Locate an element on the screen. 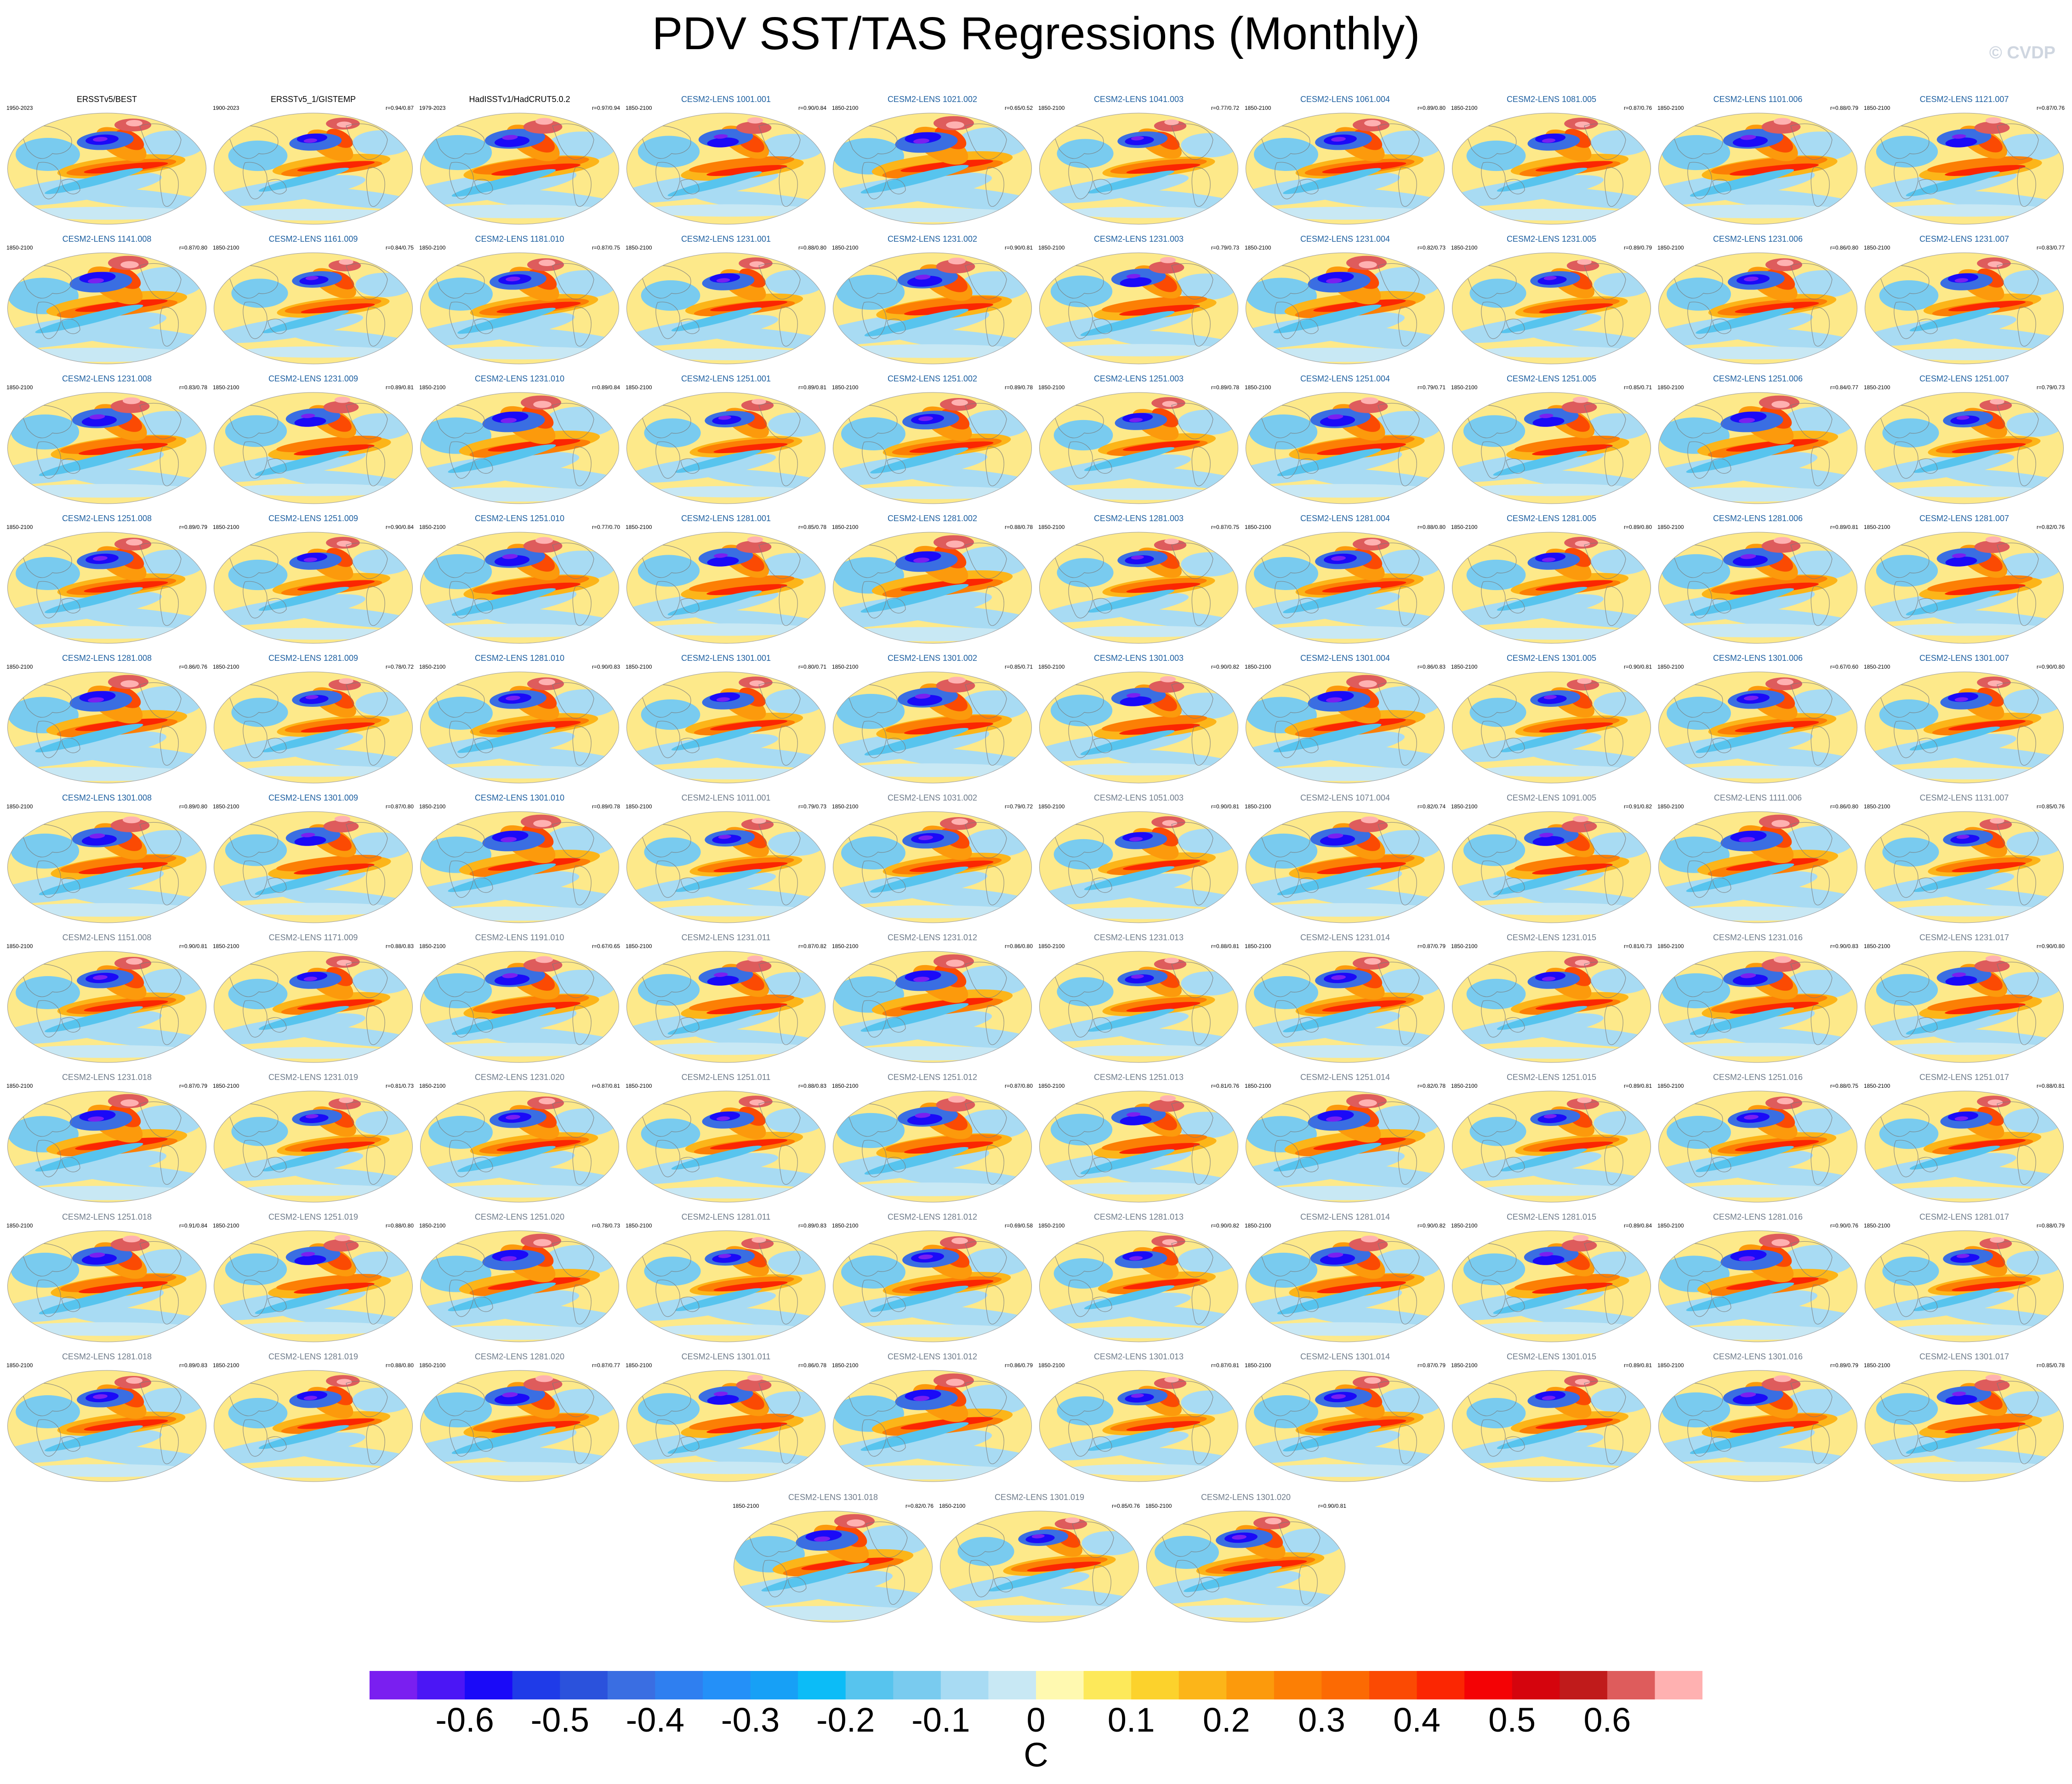 This screenshot has width=2072, height=1784. panel-title: CESM2-LENS 1061.004 is located at coordinates (1345, 100).